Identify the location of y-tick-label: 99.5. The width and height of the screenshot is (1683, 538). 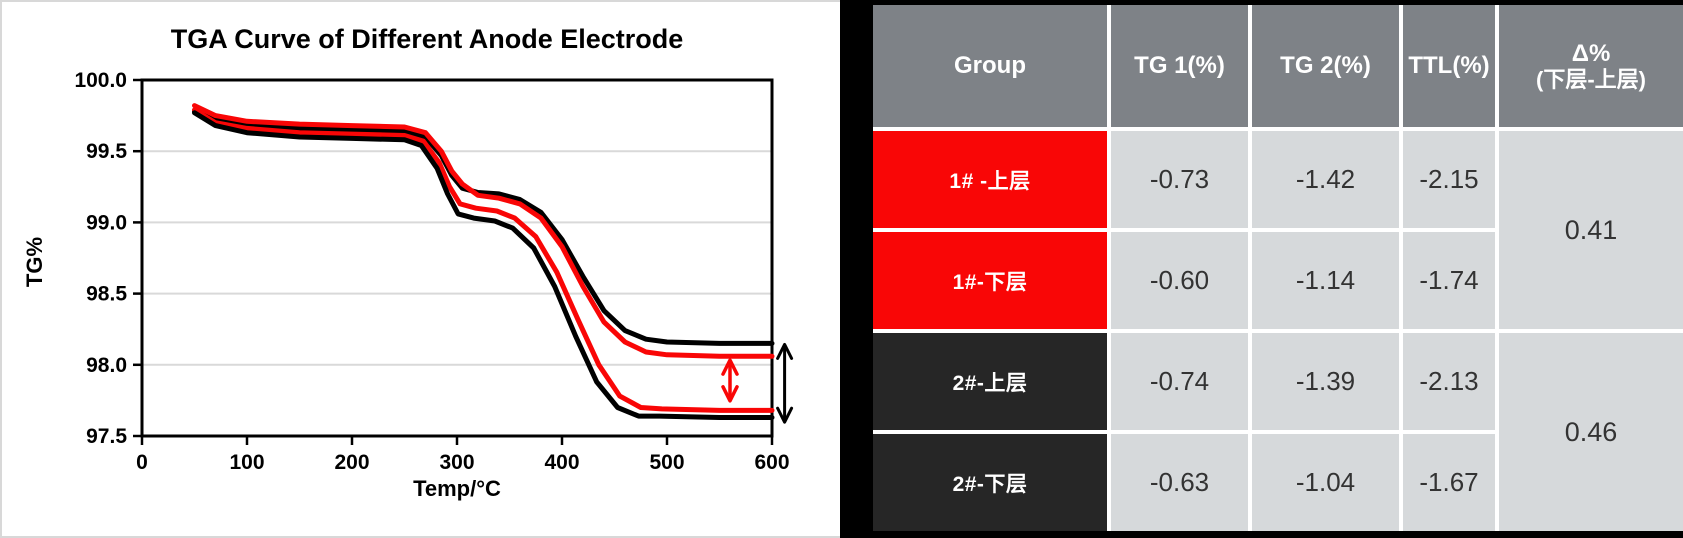
(106, 151).